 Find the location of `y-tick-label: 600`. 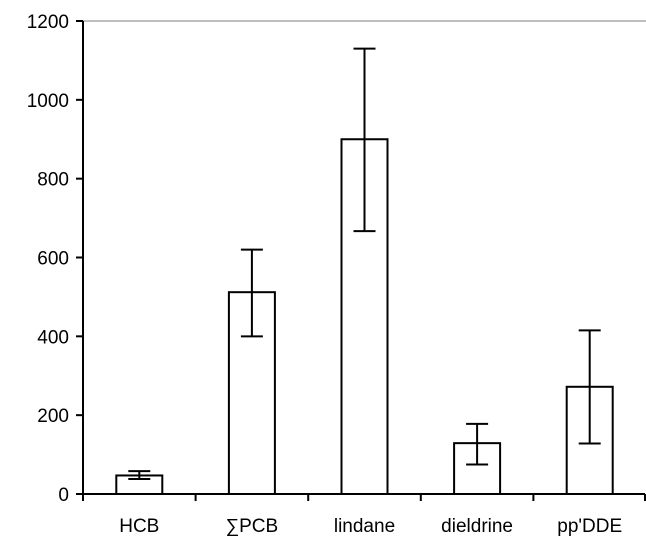

y-tick-label: 600 is located at coordinates (53, 259).